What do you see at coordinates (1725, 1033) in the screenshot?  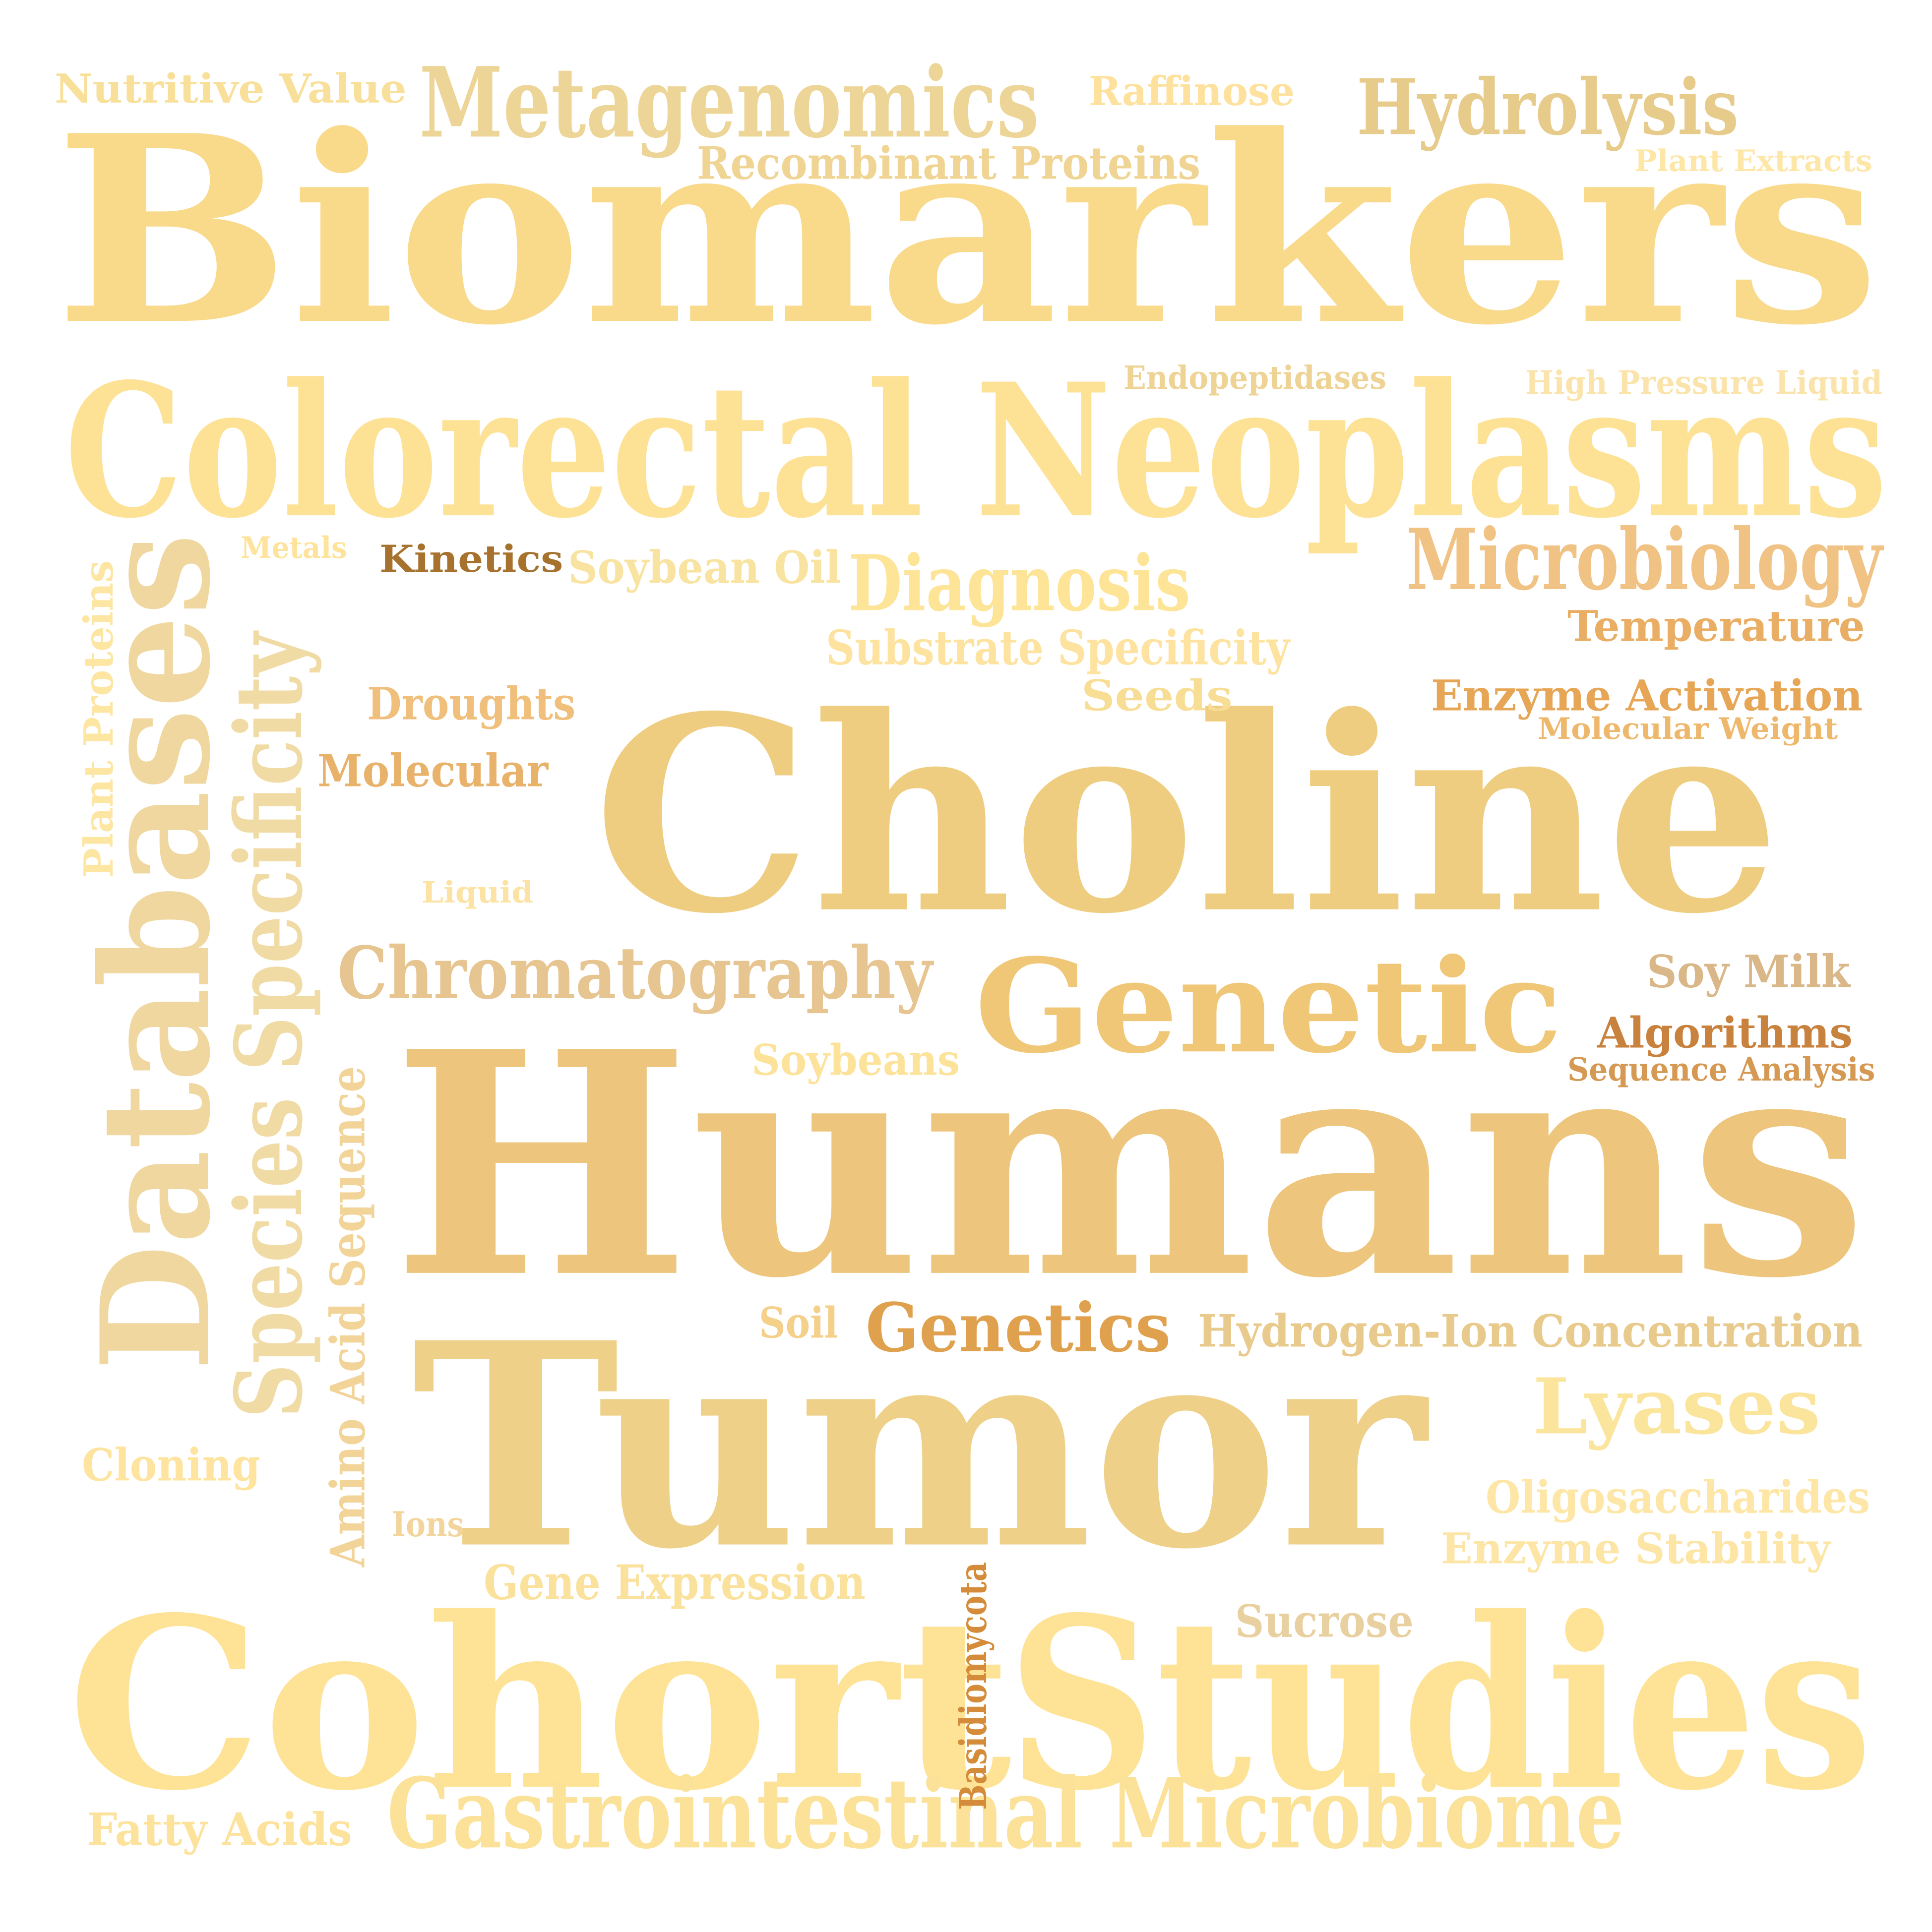 I see `word-algorithms: Algorithms` at bounding box center [1725, 1033].